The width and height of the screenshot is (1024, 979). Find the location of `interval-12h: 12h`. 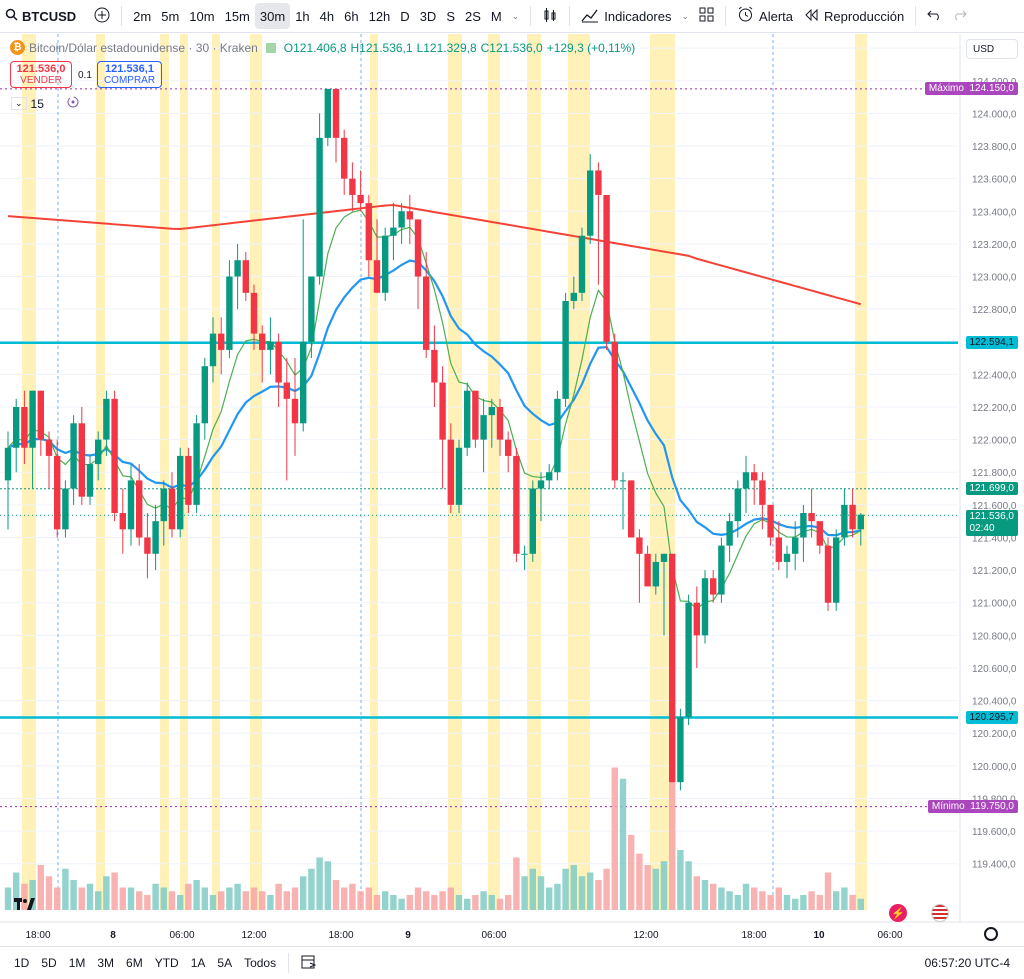

interval-12h: 12h is located at coordinates (379, 16).